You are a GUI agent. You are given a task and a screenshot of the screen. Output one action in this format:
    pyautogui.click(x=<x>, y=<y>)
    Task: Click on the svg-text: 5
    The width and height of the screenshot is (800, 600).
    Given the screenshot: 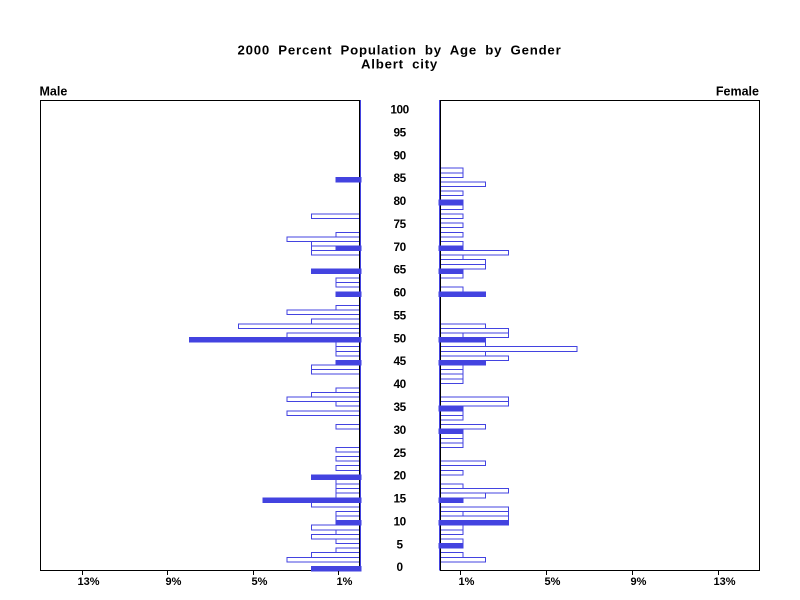 What is the action you would take?
    pyautogui.click(x=400, y=544)
    